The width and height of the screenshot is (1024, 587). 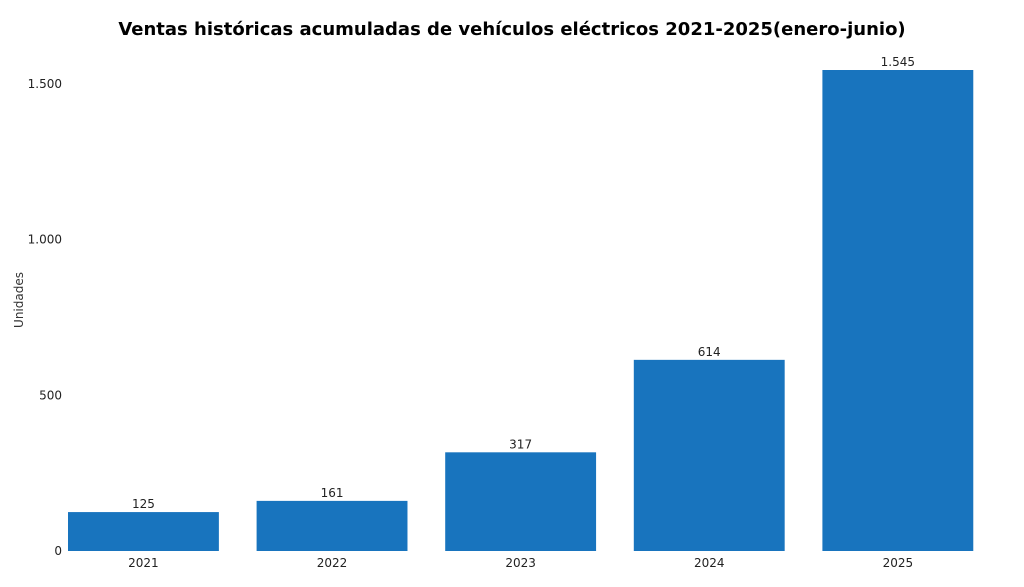 I want to click on x-tick-label: 2024, so click(x=709, y=563).